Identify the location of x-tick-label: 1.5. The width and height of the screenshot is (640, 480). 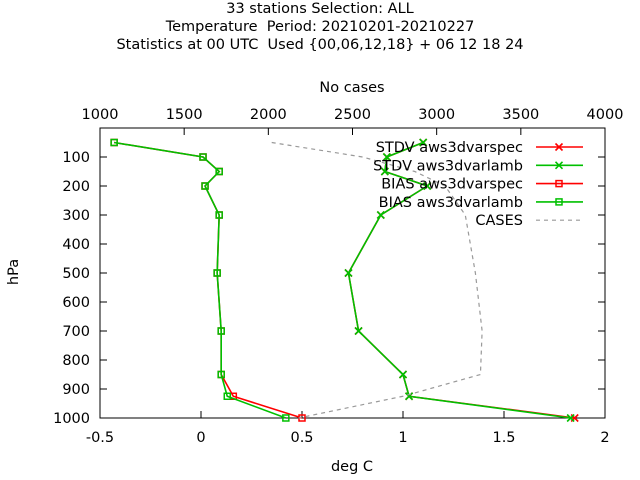
(503, 438).